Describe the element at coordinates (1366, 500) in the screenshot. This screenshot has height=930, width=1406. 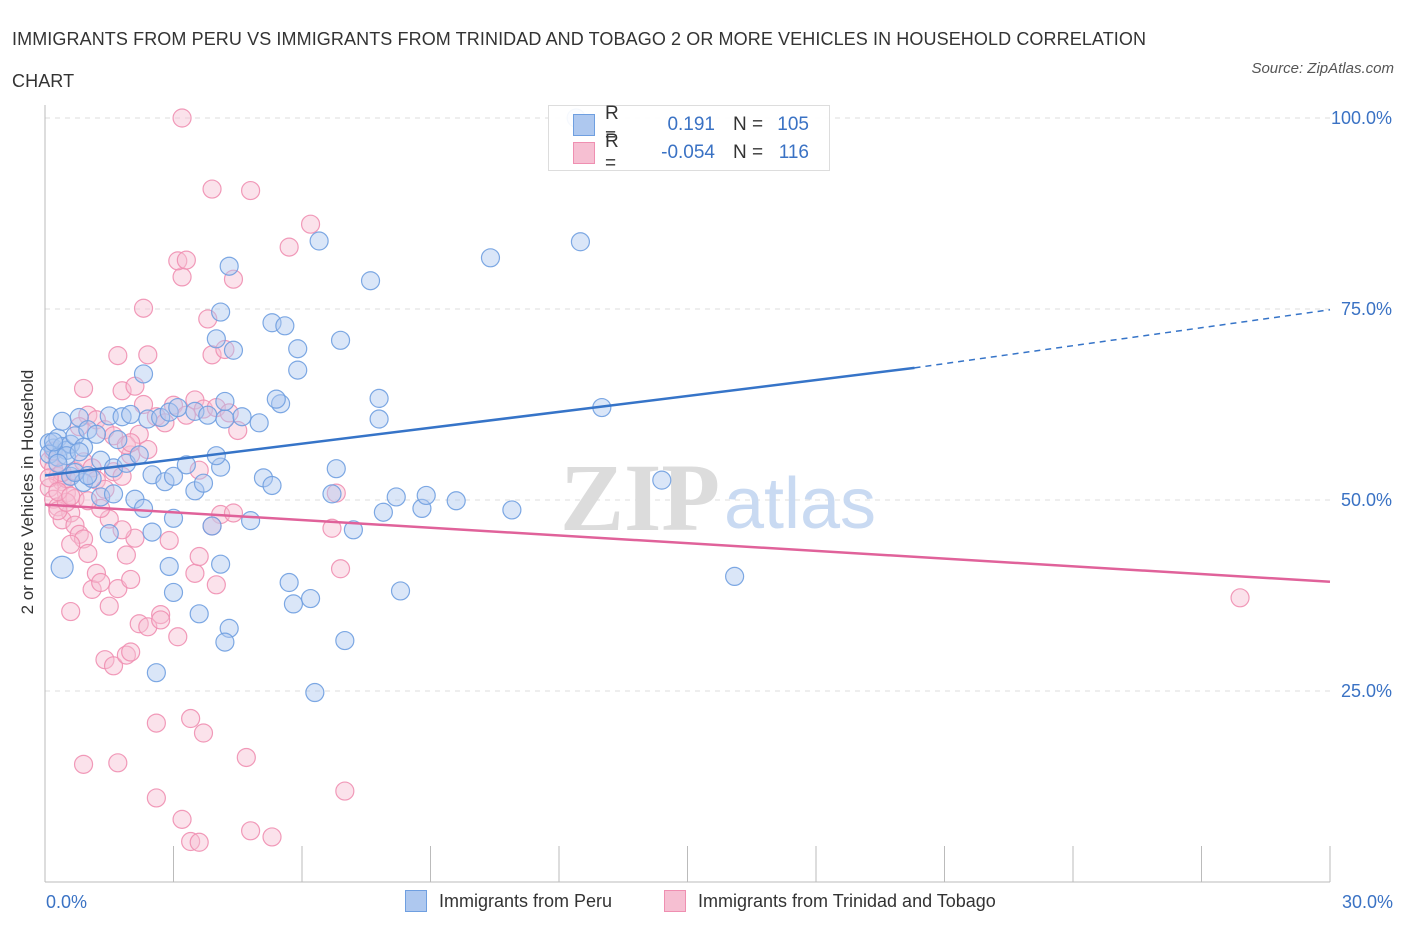
I see `y-tick-label: 50.0%` at that location.